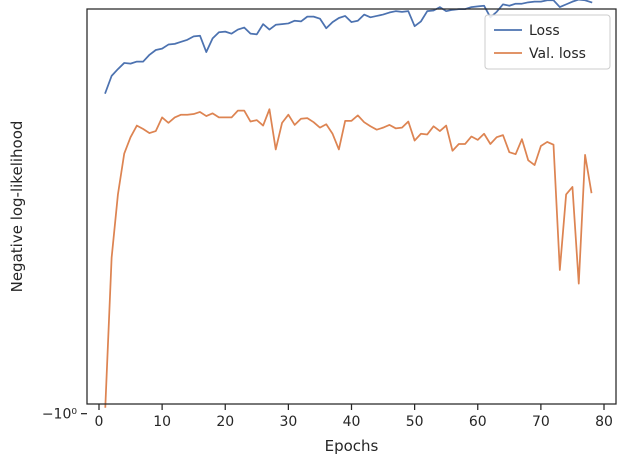  Describe the element at coordinates (352, 422) in the screenshot. I see `x-tick-label: 40` at that location.